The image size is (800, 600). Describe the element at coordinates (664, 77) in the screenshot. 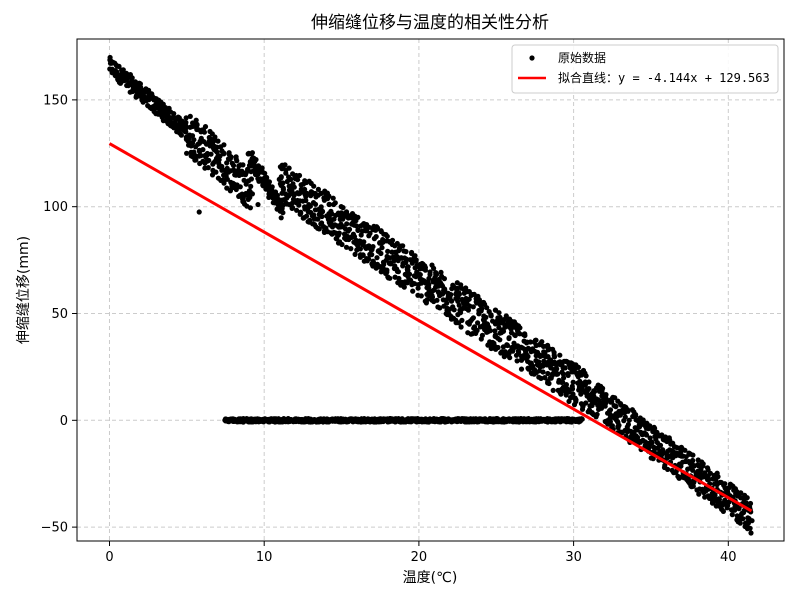

I see `legend-label-fit: 拟合直线：y = -4.144x + 129.563` at that location.